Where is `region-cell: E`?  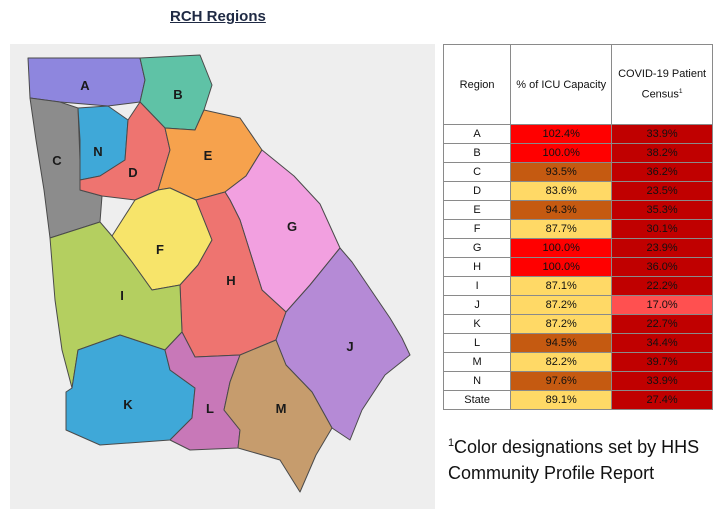 region-cell: E is located at coordinates (477, 210).